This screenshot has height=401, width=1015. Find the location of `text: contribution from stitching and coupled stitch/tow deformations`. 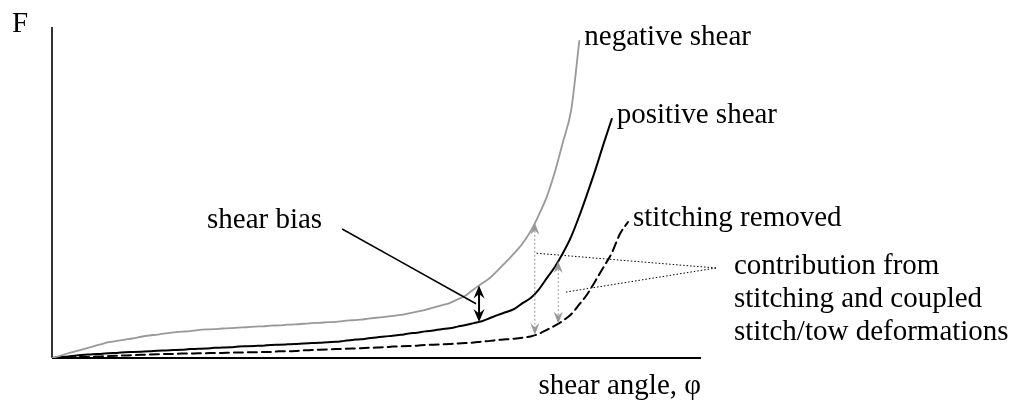

text: contribution from stitching and coupled stitch/tow deformations is located at coordinates (871, 297).